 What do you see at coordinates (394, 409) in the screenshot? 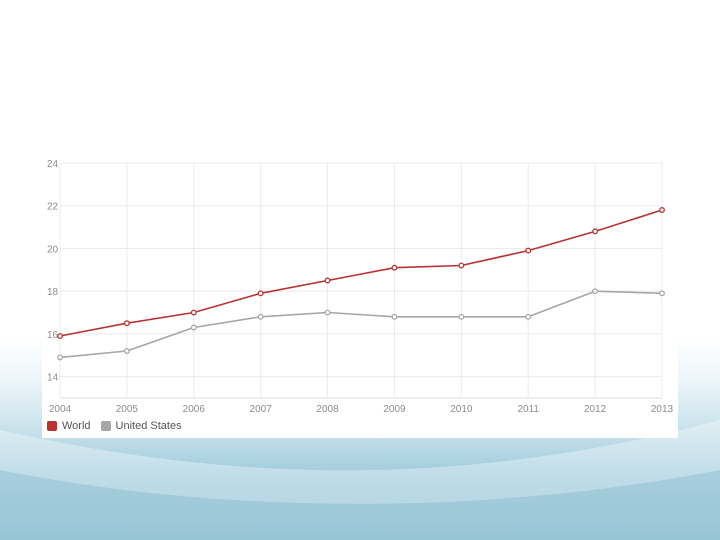
I see `x-tick-label: 2009` at bounding box center [394, 409].